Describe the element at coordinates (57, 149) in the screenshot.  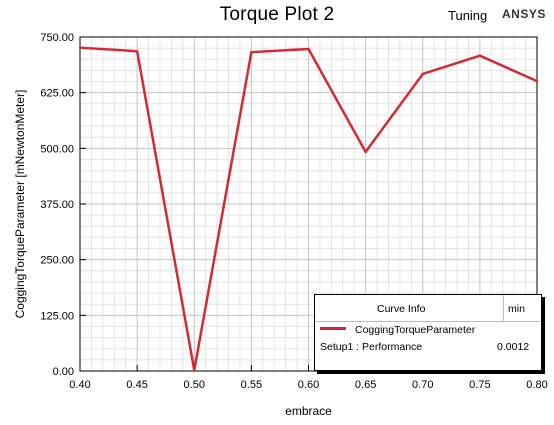
I see `y-tick-label: 500.00` at that location.